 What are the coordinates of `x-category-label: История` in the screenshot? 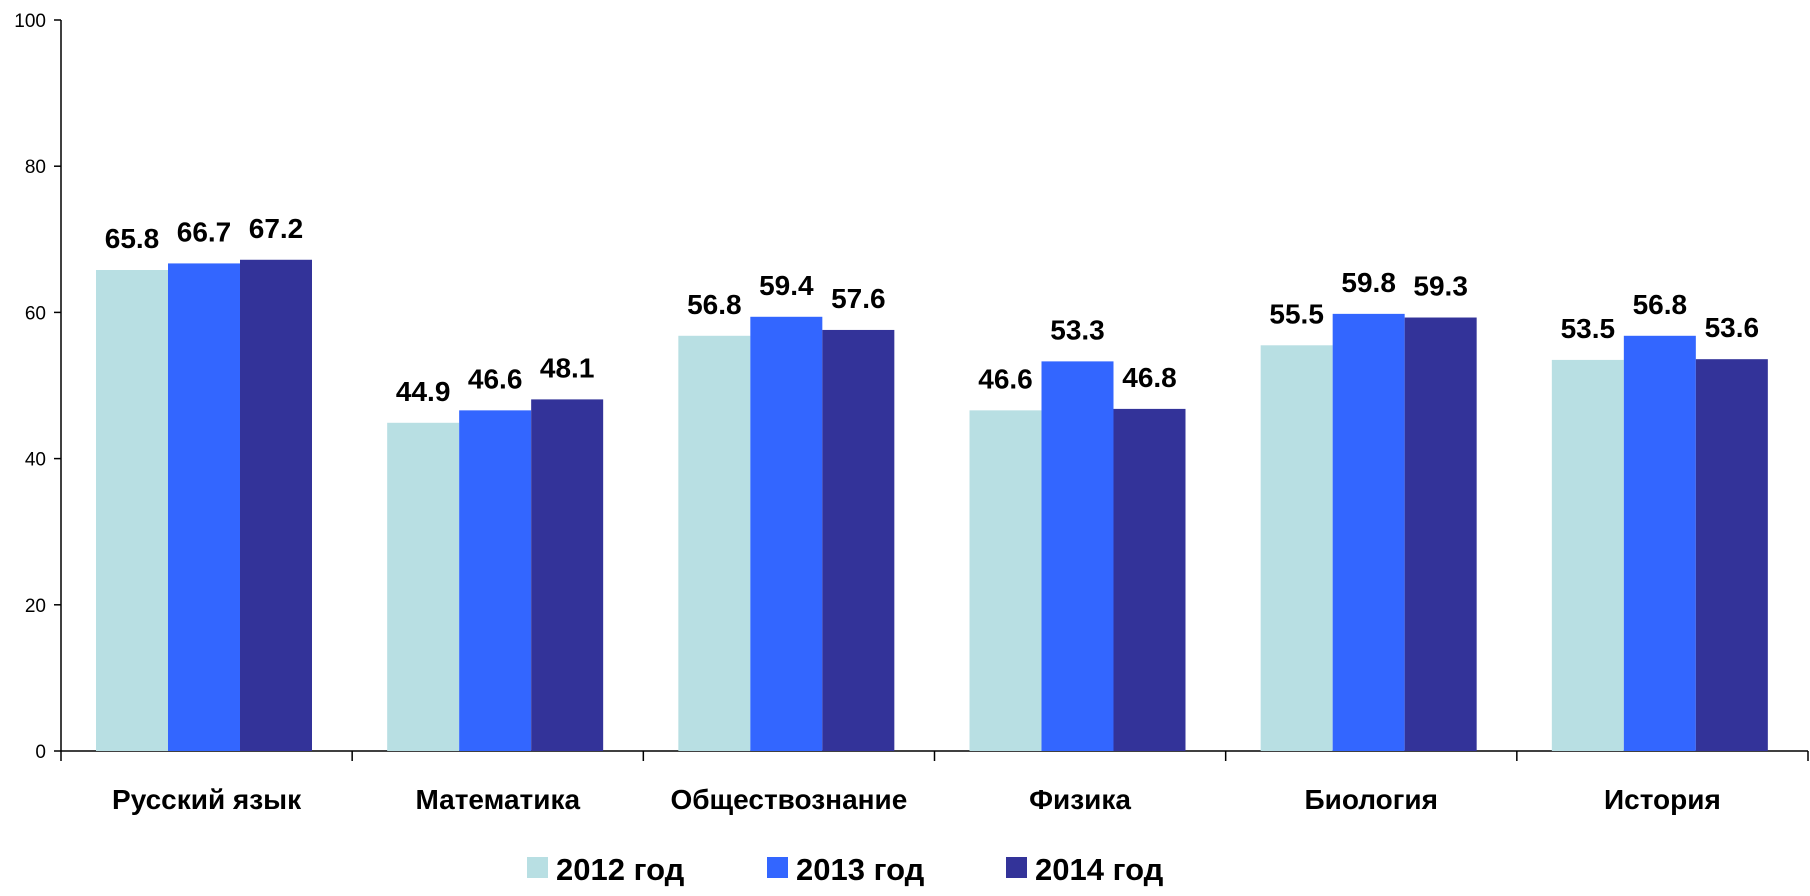 It's located at (1662, 799).